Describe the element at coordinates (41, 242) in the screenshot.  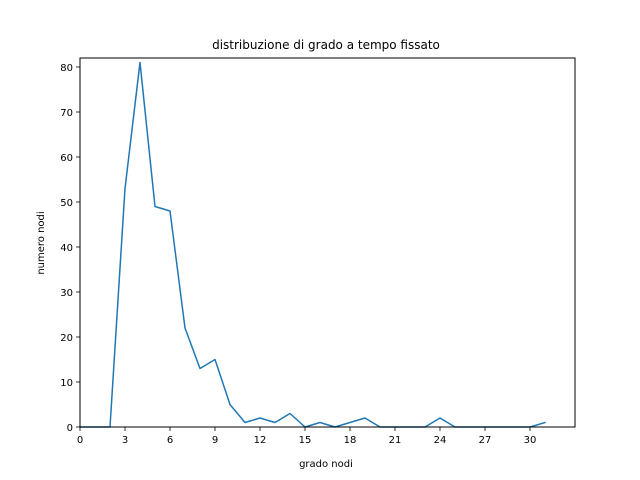
I see `y-axis-label: numero nodi` at that location.